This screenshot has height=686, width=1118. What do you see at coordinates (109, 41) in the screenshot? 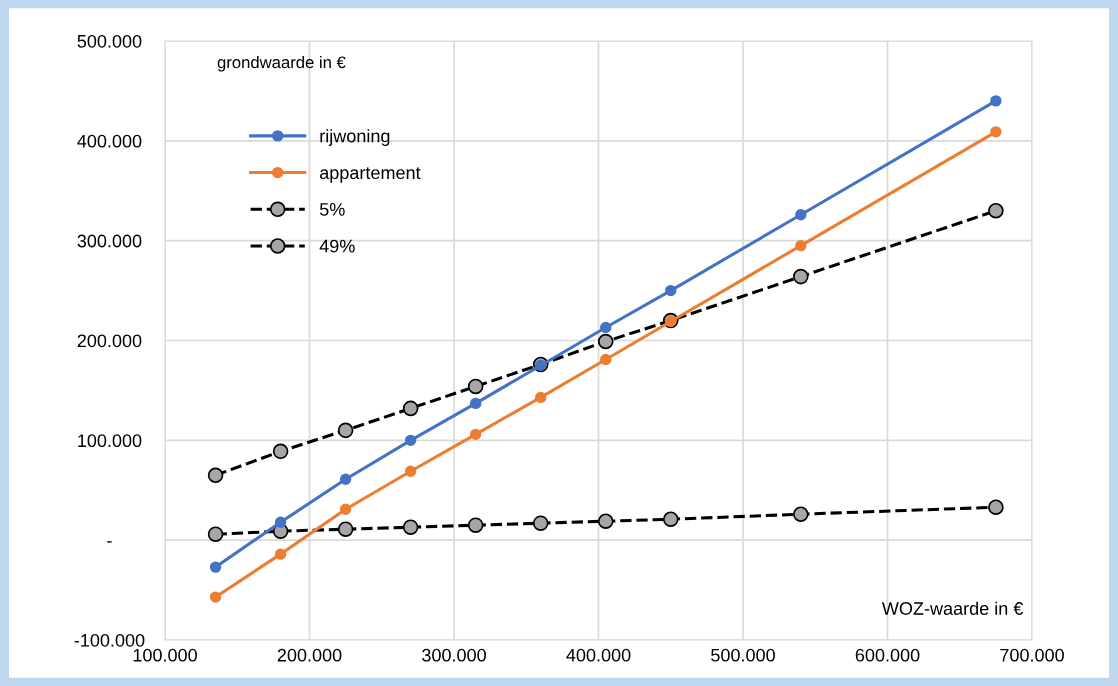
I see `y-tick-label: 500.000` at bounding box center [109, 41].